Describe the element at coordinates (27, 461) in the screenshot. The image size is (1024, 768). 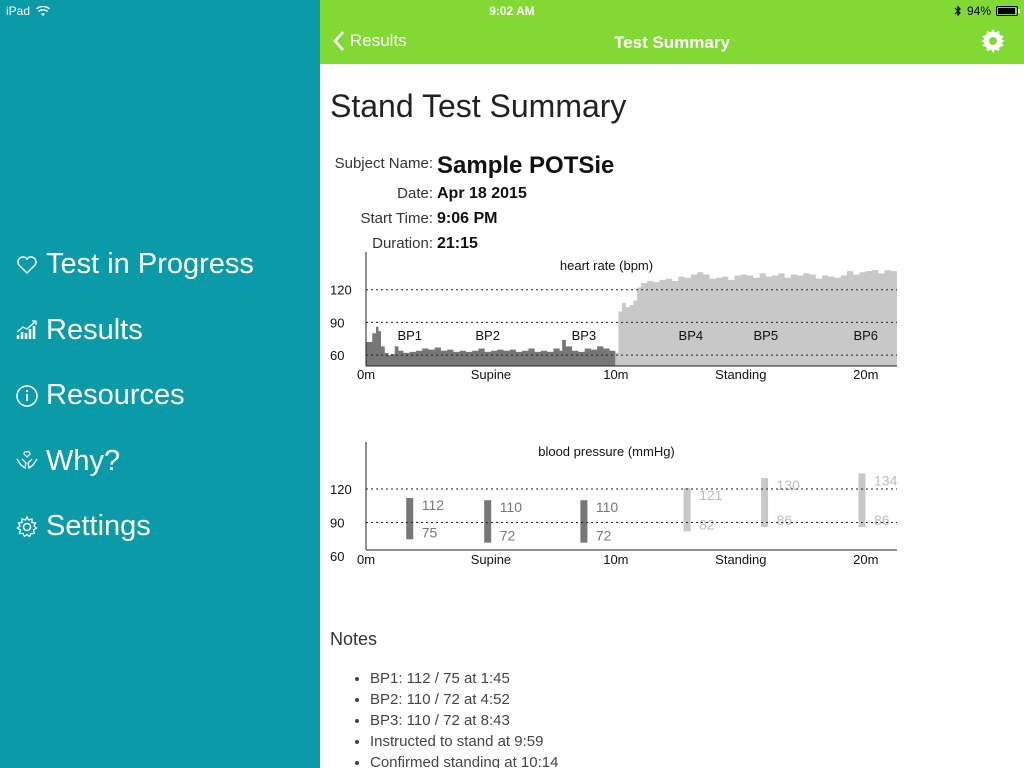
I see `hands-icon` at that location.